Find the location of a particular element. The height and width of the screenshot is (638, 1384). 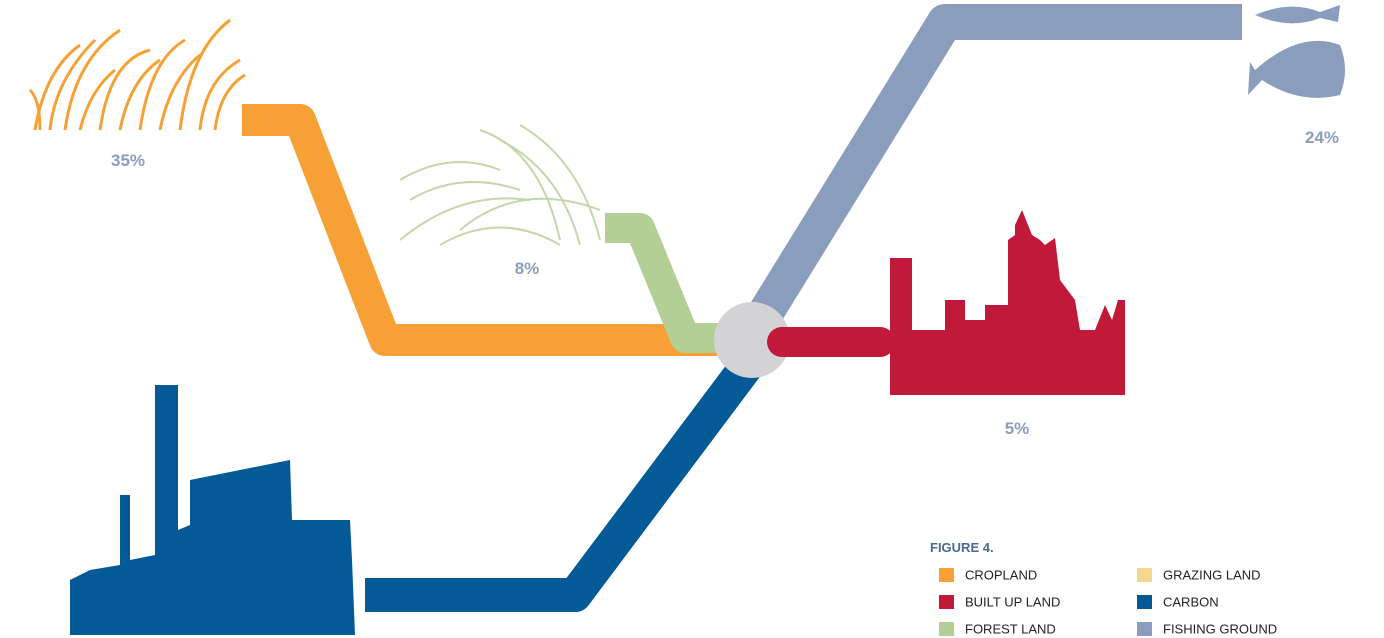

figure-title: FIGURE 4. is located at coordinates (962, 547).